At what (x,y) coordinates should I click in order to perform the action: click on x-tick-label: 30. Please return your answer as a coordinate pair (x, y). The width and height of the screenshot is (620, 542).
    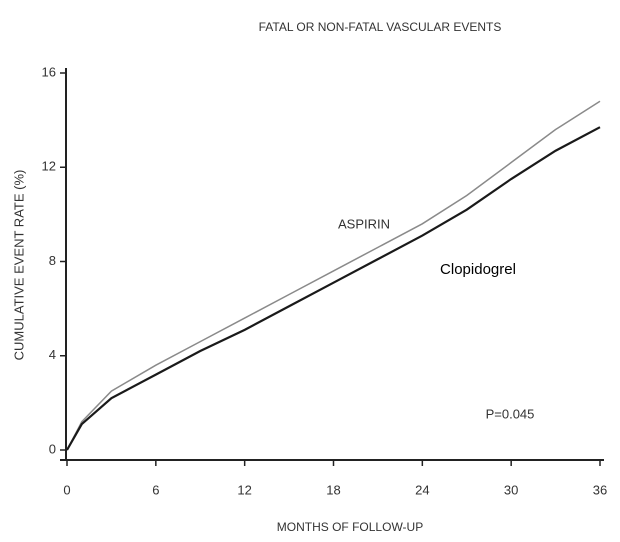
    Looking at the image, I should click on (511, 489).